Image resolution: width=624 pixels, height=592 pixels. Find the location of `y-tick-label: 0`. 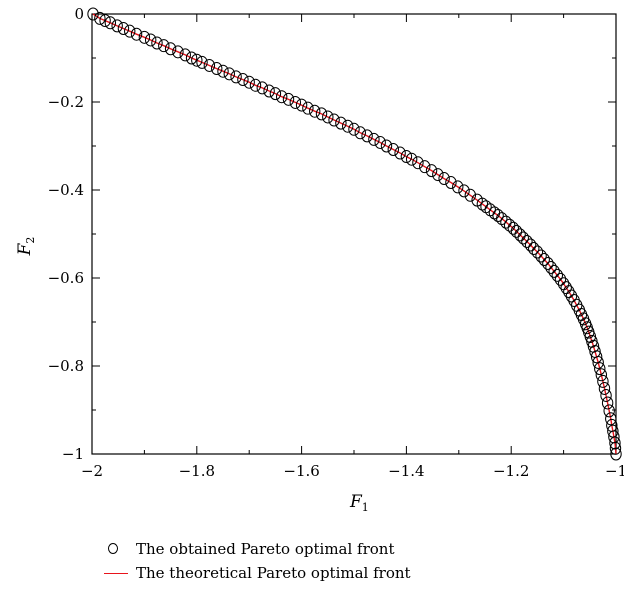

y-tick-label: 0 is located at coordinates (79, 14).